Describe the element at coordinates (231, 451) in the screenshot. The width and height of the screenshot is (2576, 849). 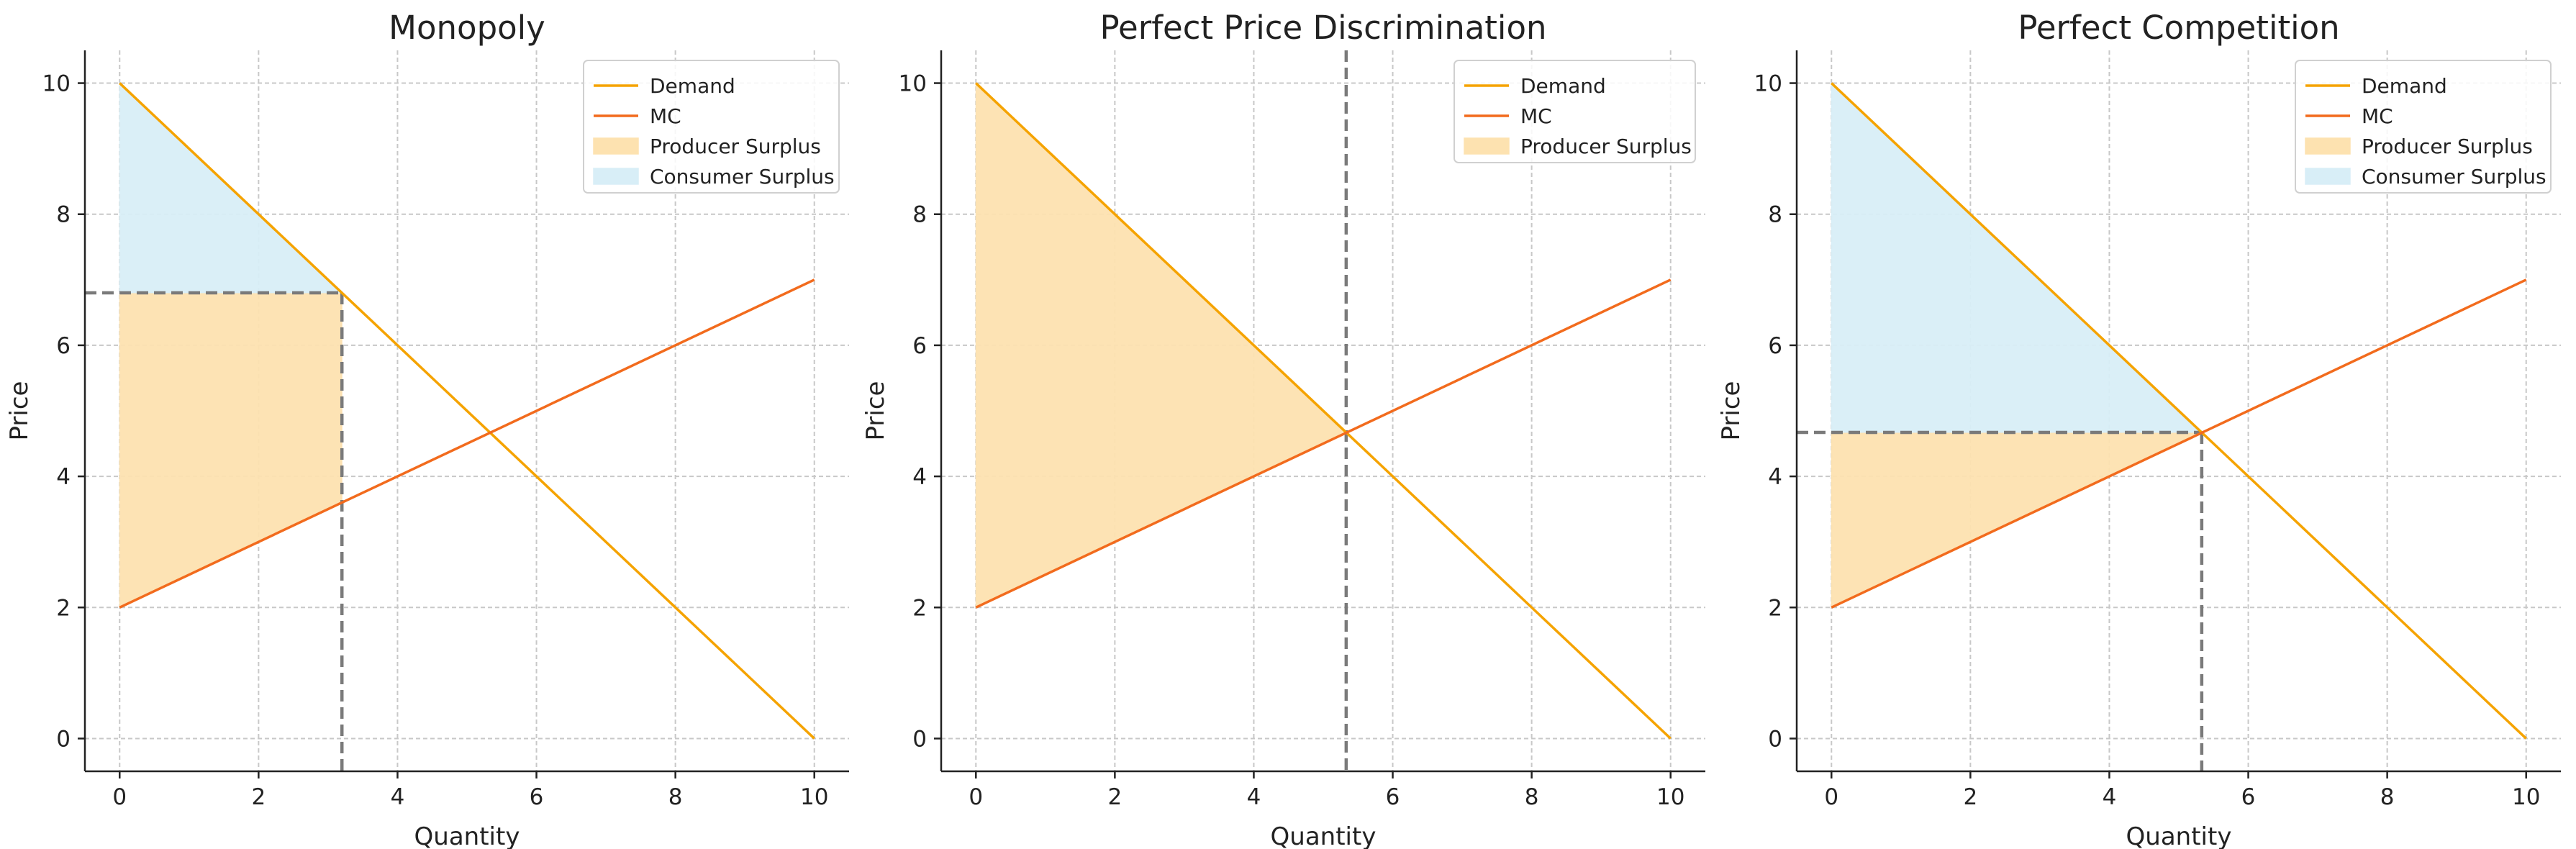
I see `producer-surplus-area` at that location.